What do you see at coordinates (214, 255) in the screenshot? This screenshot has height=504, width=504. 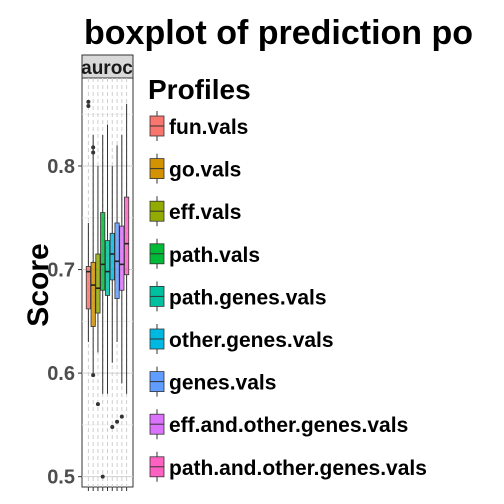 I see `legend-label: path.vals` at bounding box center [214, 255].